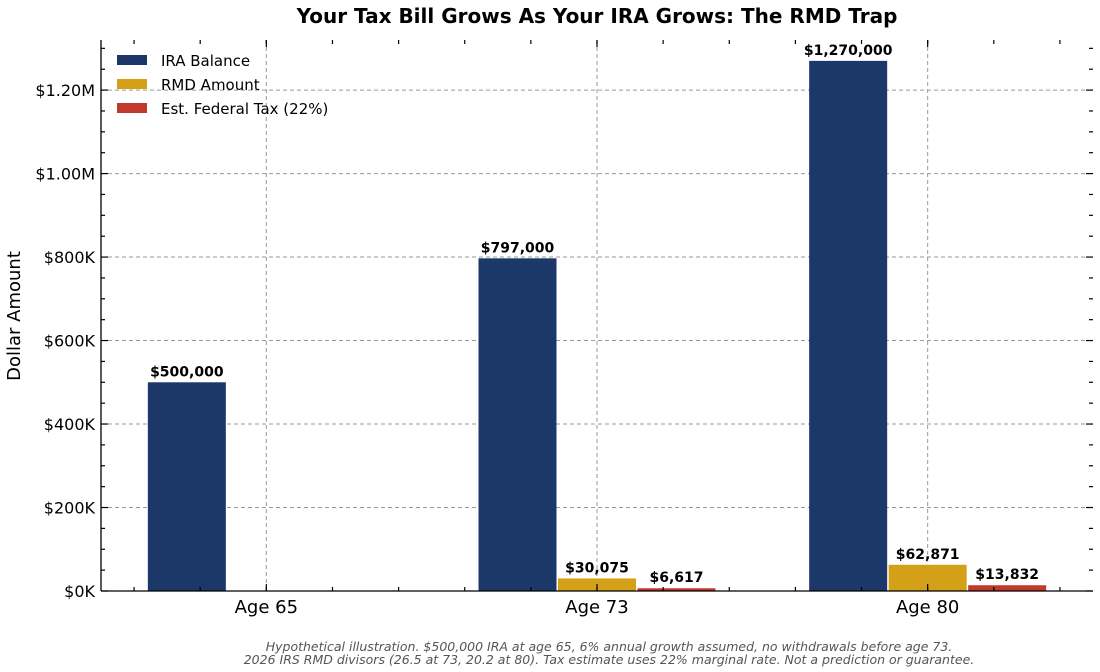  What do you see at coordinates (676, 578) in the screenshot?
I see `bar-value-label: $6,617` at bounding box center [676, 578].